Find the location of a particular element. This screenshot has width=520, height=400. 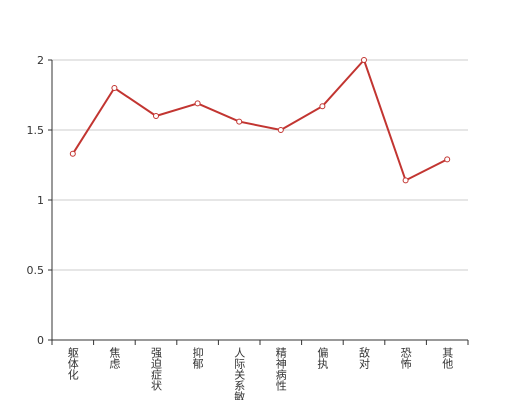

x-tick-label: 人际关系敏感 is located at coordinates (239, 373).